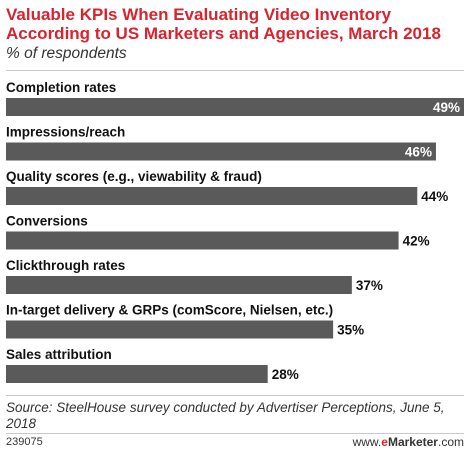 Image resolution: width=470 pixels, height=454 pixels. Describe the element at coordinates (65, 265) in the screenshot. I see `category-label: Clickthrough rates` at that location.